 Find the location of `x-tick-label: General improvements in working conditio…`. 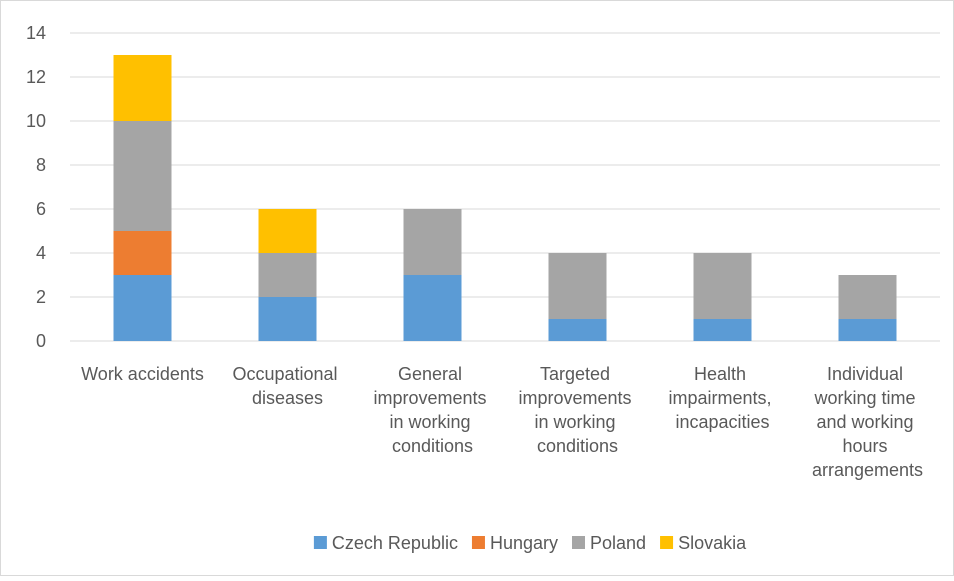

x-tick-label: General improvements in working conditio… is located at coordinates (432, 410).